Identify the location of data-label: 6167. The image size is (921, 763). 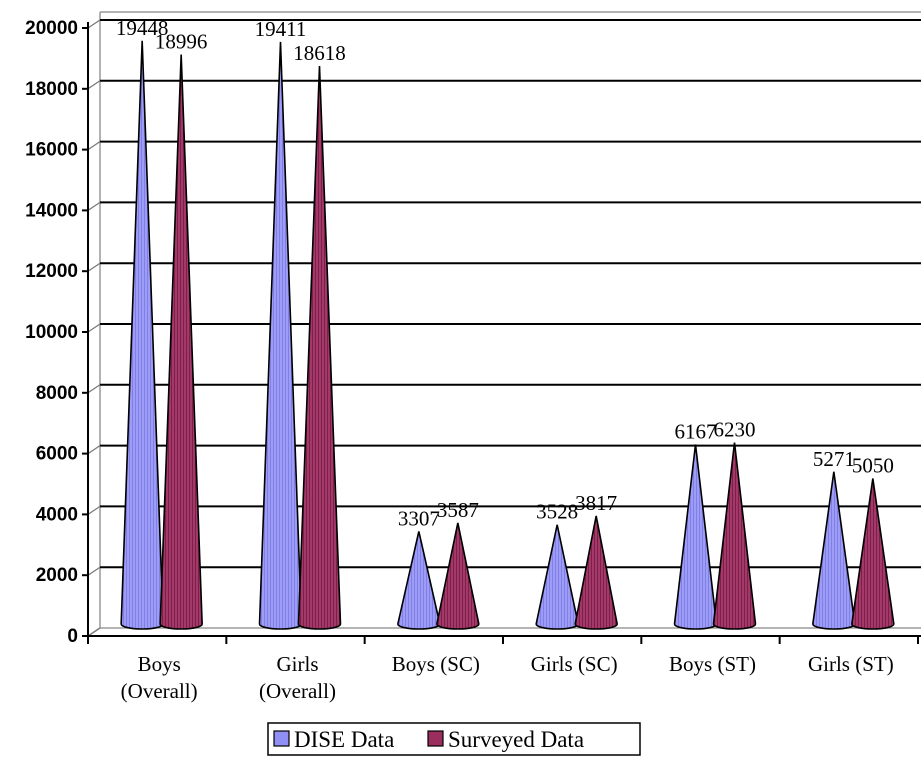
(696, 432).